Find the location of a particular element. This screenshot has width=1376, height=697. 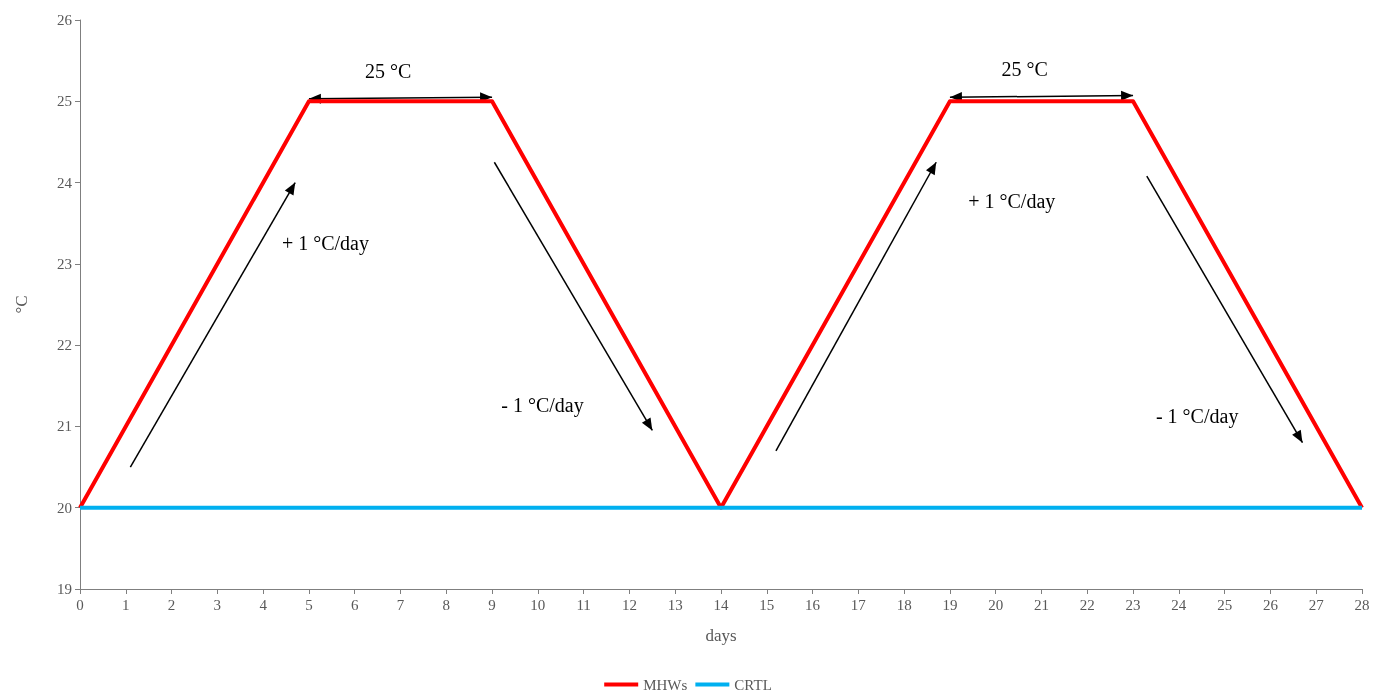

x-tick-label: 10 is located at coordinates (538, 604).